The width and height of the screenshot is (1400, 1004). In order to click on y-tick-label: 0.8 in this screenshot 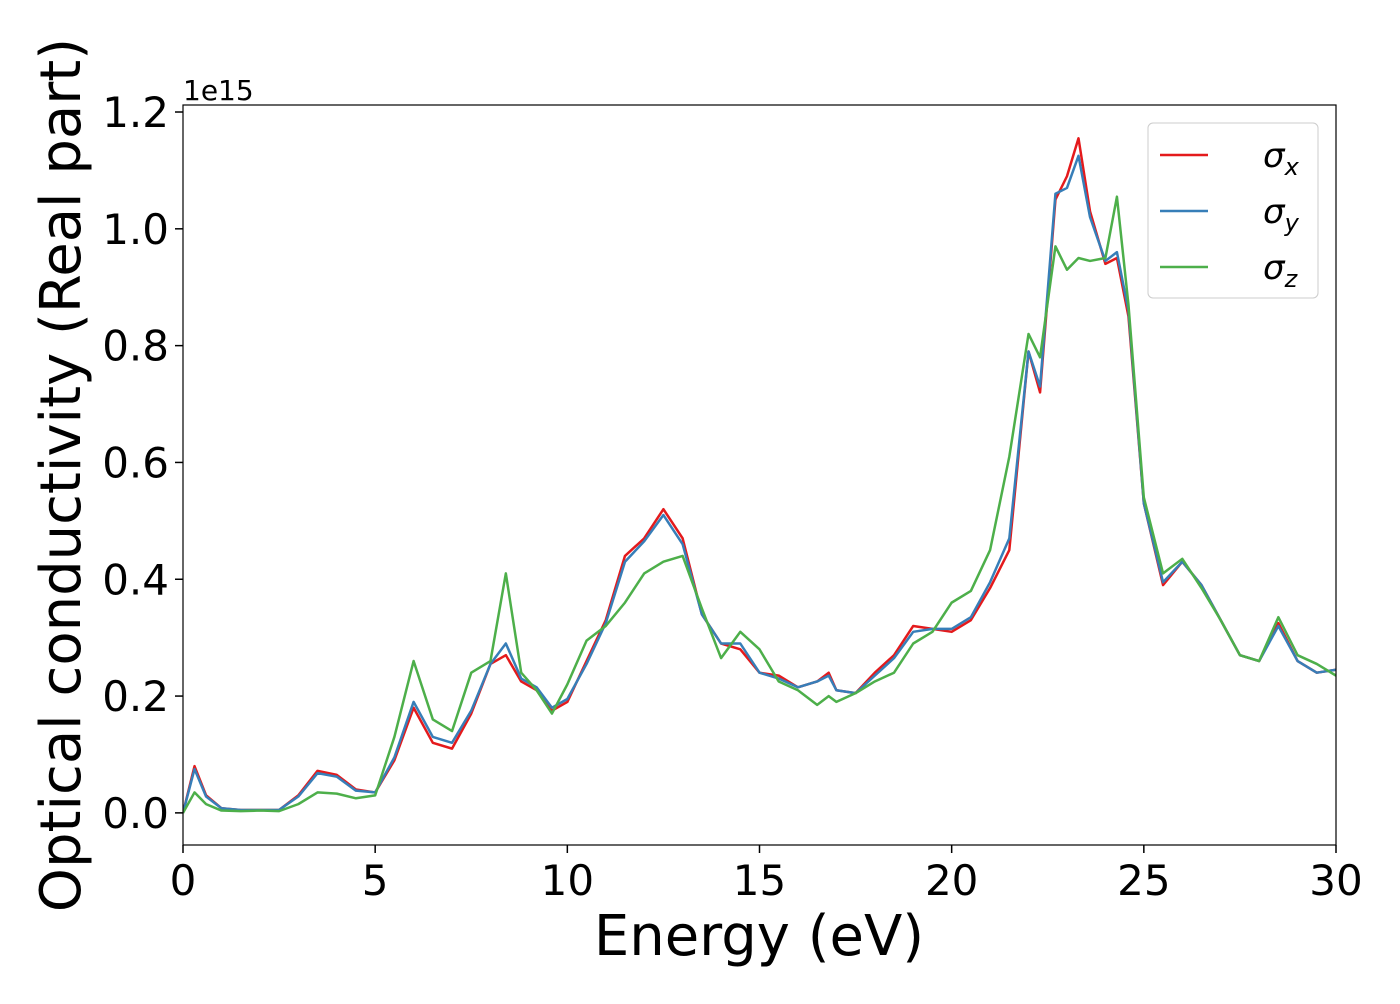, I will do `click(135, 346)`.